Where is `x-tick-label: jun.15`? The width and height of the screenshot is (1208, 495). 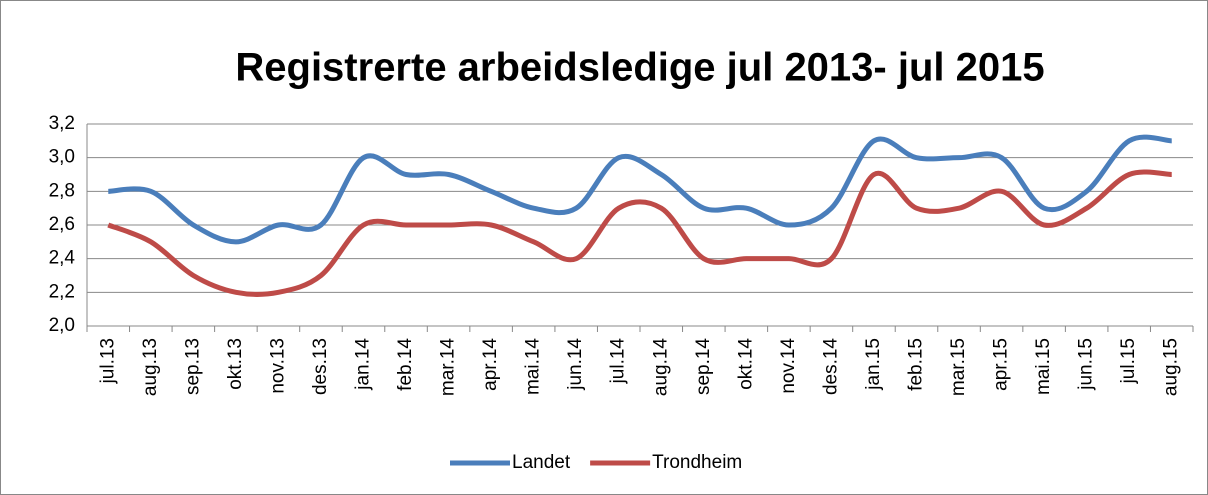
x-tick-label: jun.15 is located at coordinates (1086, 364).